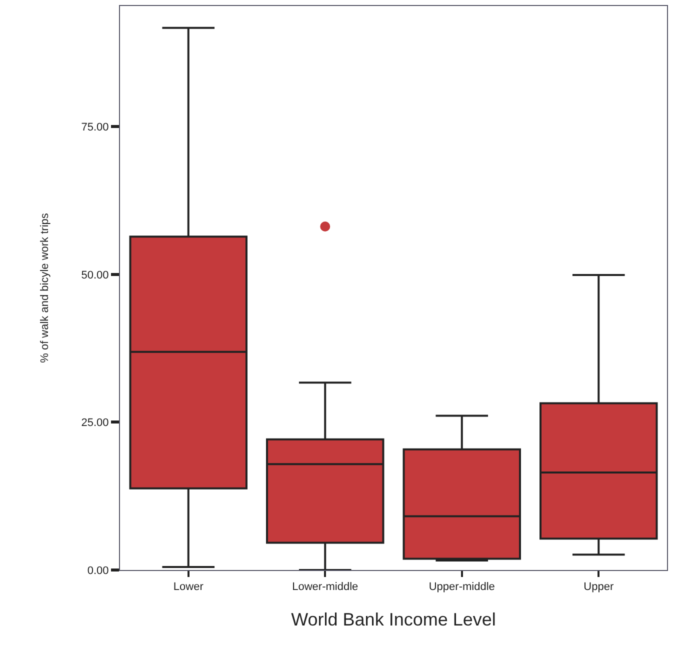 This screenshot has height=650, width=673. Describe the element at coordinates (95, 423) in the screenshot. I see `y-tick-label: 25.00` at that location.